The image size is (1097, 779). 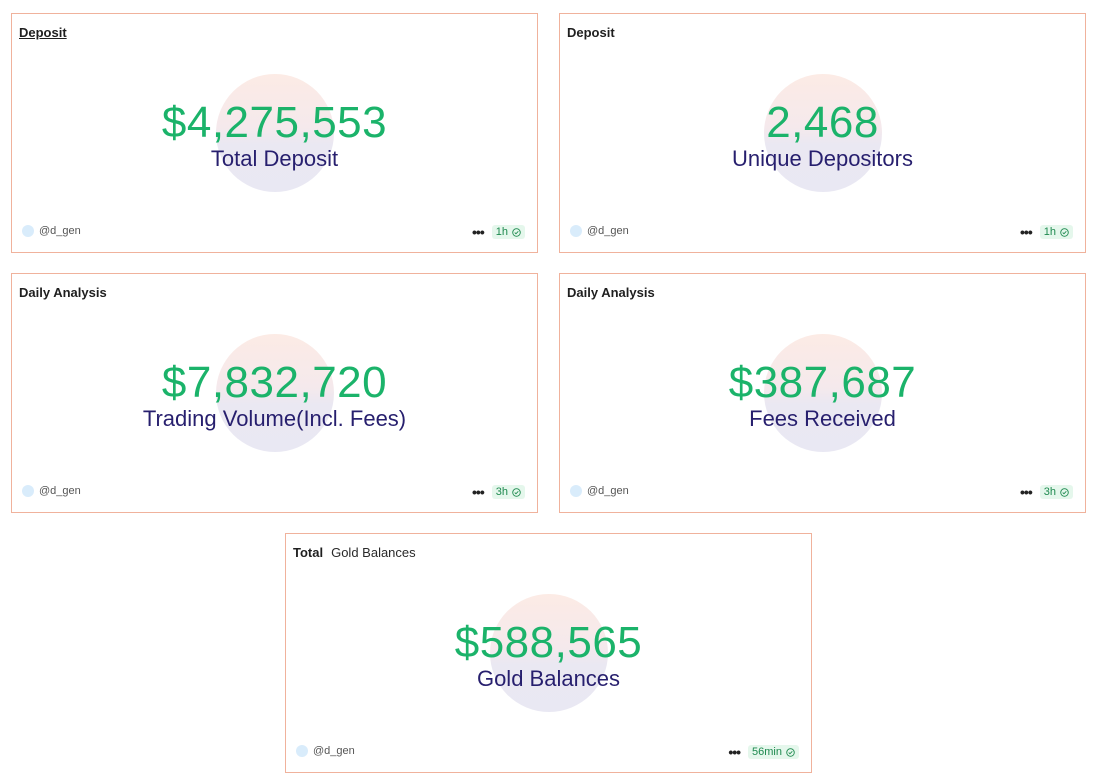 I want to click on tab-gold-balances: Gold Balances, so click(x=373, y=552).